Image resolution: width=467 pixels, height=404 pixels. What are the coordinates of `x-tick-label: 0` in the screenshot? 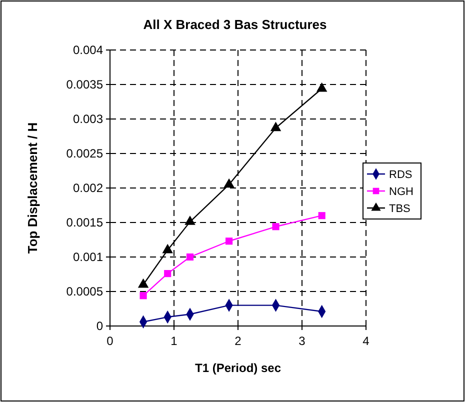 It's located at (110, 341).